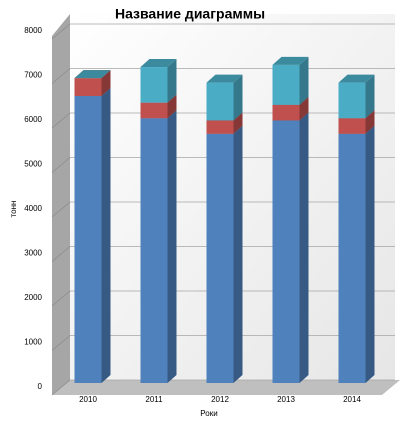  I want to click on x-tick-label: 2013, so click(286, 399).